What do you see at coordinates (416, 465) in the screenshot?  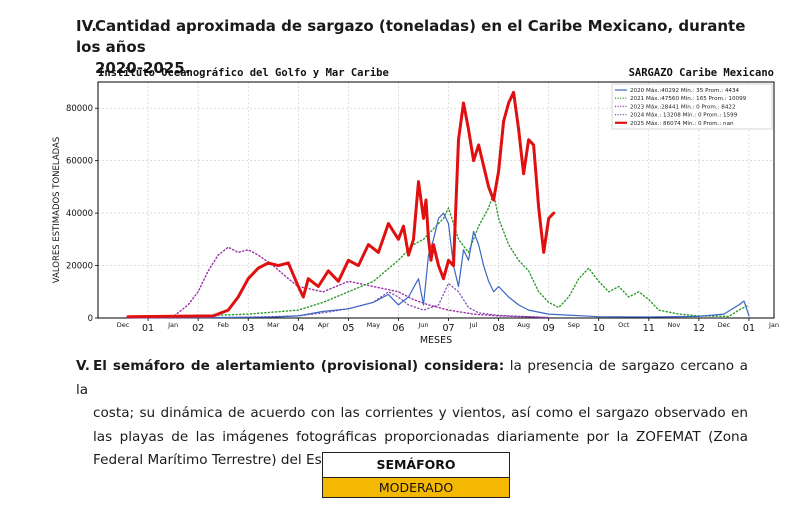 I see `semaforo-header: SEMÁFORO` at bounding box center [416, 465].